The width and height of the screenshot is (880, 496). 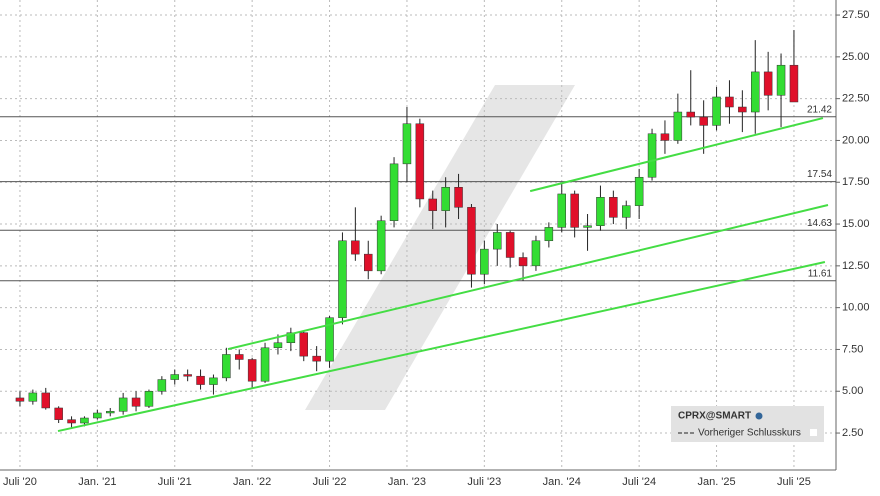 What do you see at coordinates (484, 482) in the screenshot?
I see `x-tick-label: Juli '23` at bounding box center [484, 482].